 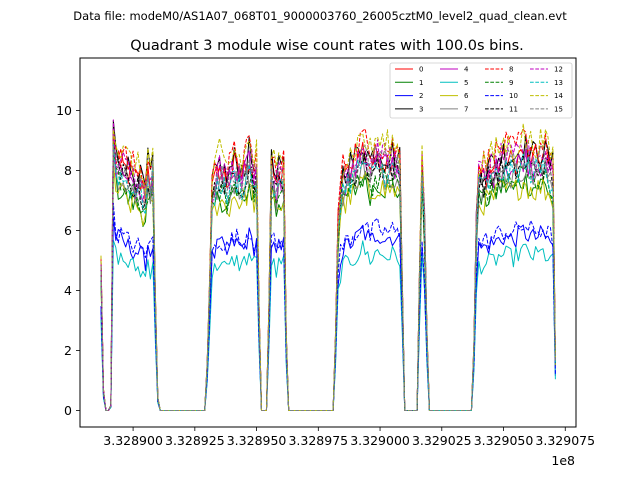 What do you see at coordinates (511, 83) in the screenshot?
I see `legend-label-9: 9` at bounding box center [511, 83].